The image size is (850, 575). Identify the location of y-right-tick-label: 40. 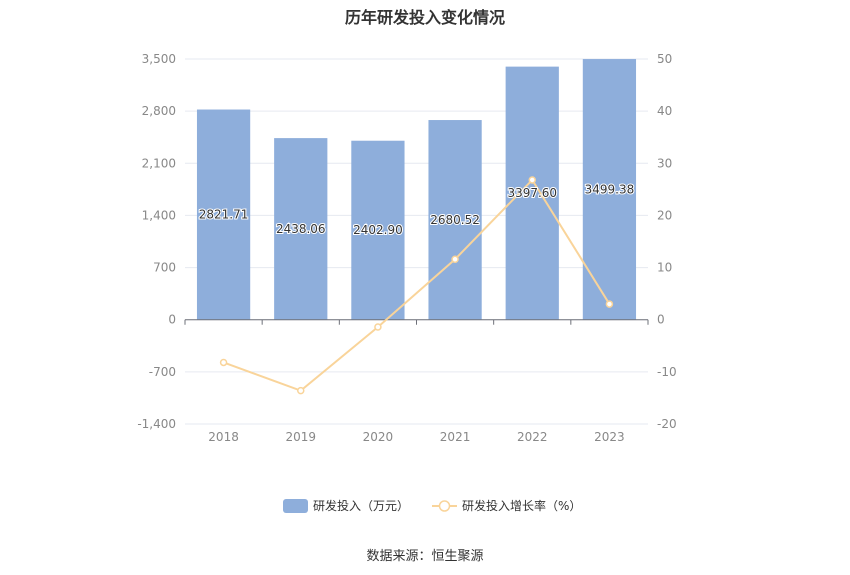
(664, 111).